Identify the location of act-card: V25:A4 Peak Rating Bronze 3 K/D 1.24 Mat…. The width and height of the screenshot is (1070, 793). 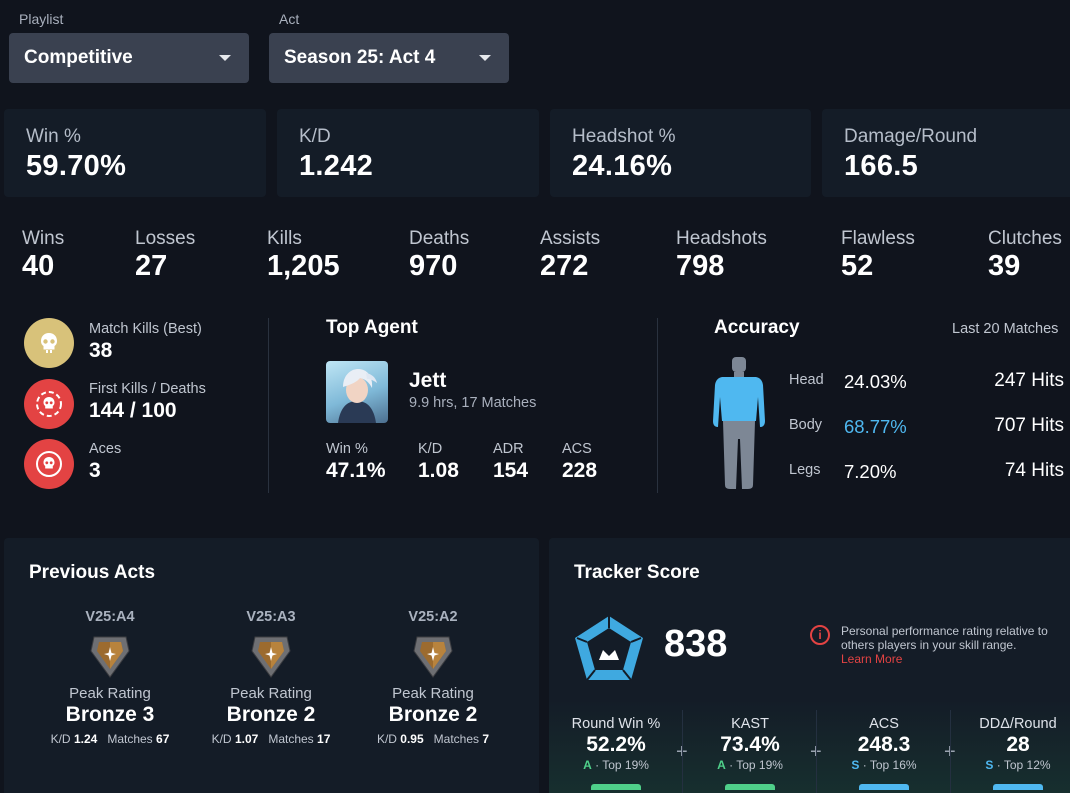
(110, 677).